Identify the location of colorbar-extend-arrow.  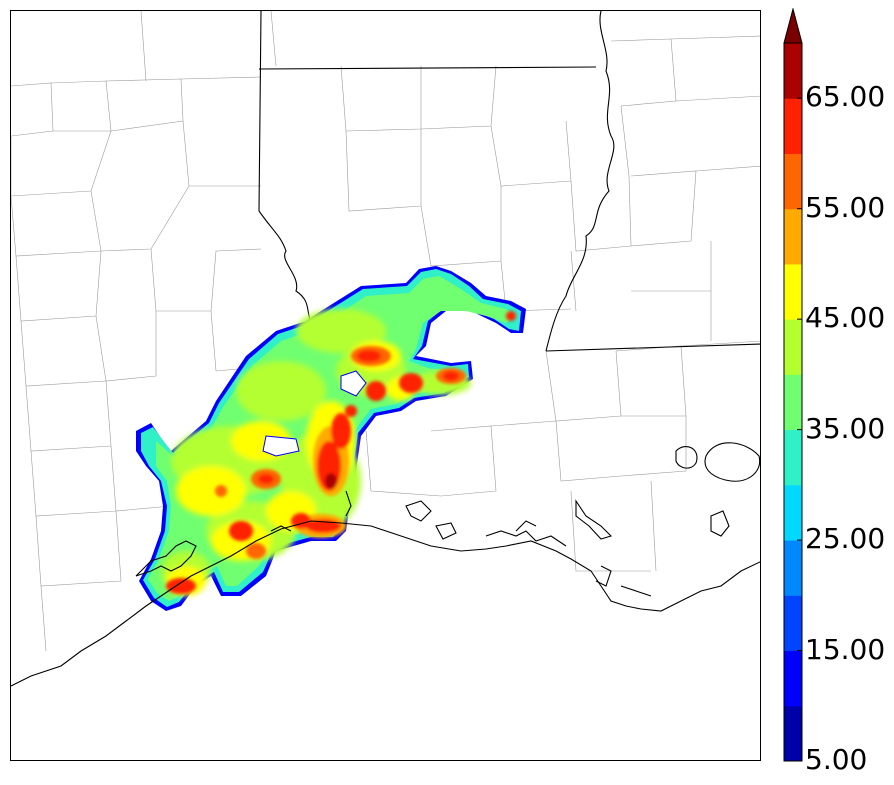
(793, 26).